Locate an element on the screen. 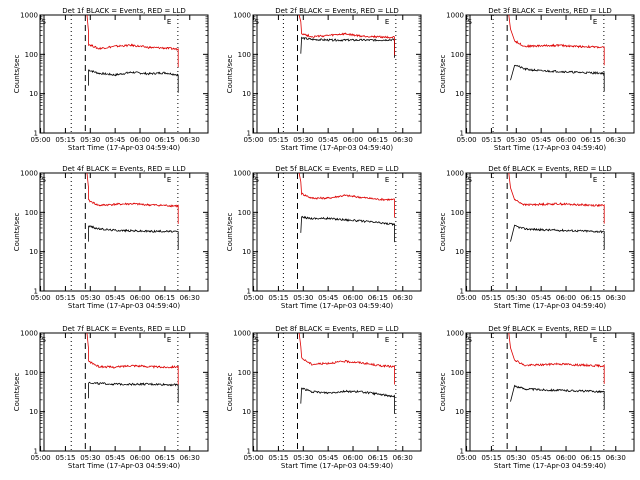 This screenshot has height=480, width=640. panel-title: Det 5f BLACK = Events, RED = LLD is located at coordinates (336, 169).